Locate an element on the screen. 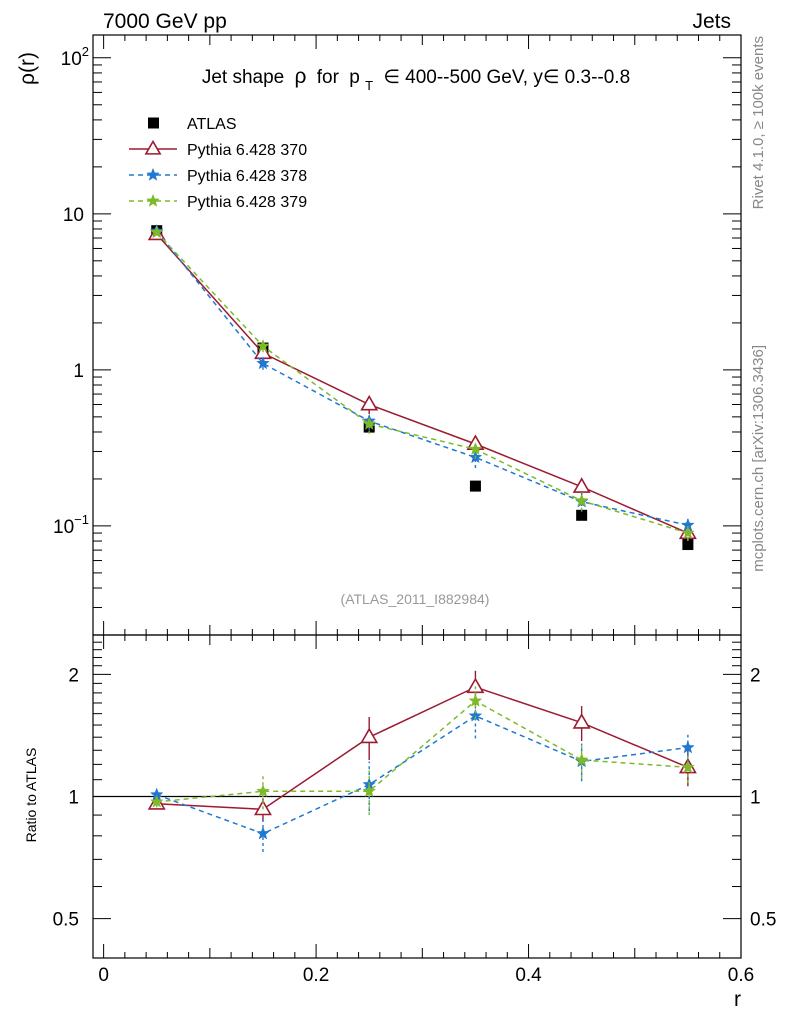  y-tick-label-main: 10 is located at coordinates (73, 215).